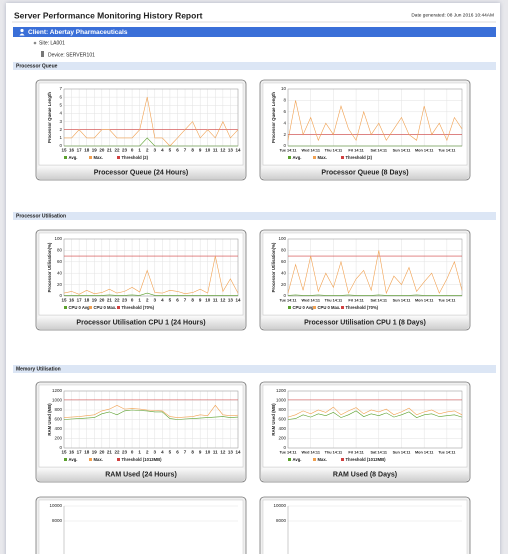 Image resolution: width=508 pixels, height=554 pixels. I want to click on y-tick-label: 800, so click(282, 409).